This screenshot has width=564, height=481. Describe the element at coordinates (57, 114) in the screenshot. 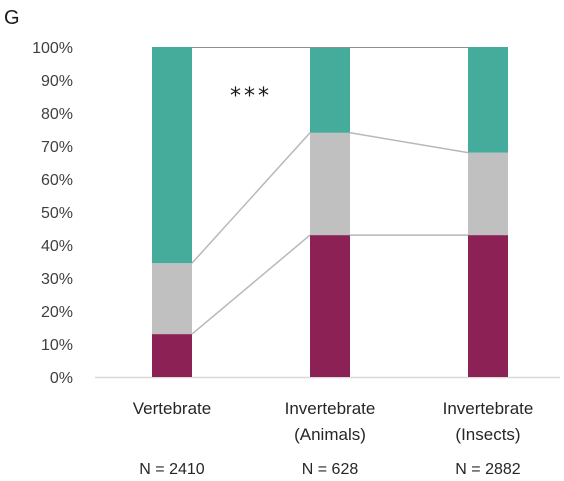

I see `y-tick-label: 80%` at that location.